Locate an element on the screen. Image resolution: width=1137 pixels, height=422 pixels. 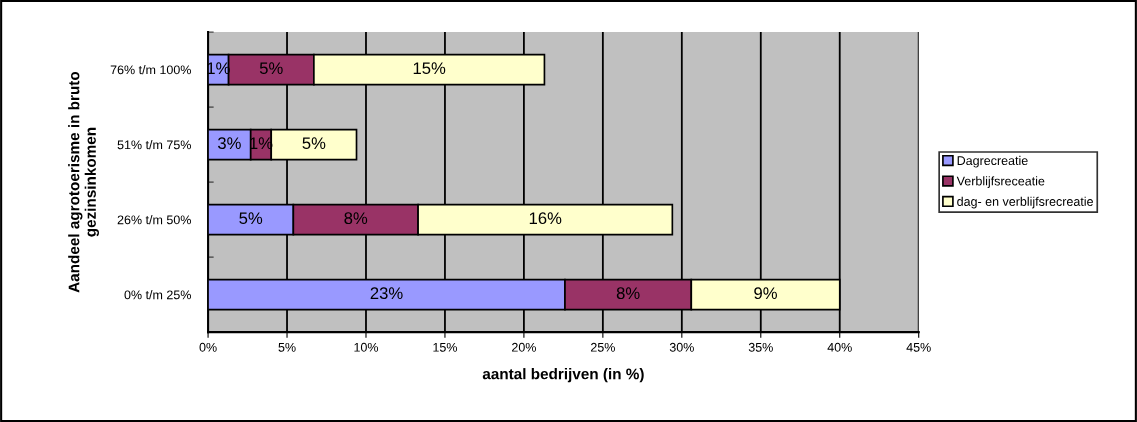
y-tick-label: 26% t/m 50% is located at coordinates (154, 220).